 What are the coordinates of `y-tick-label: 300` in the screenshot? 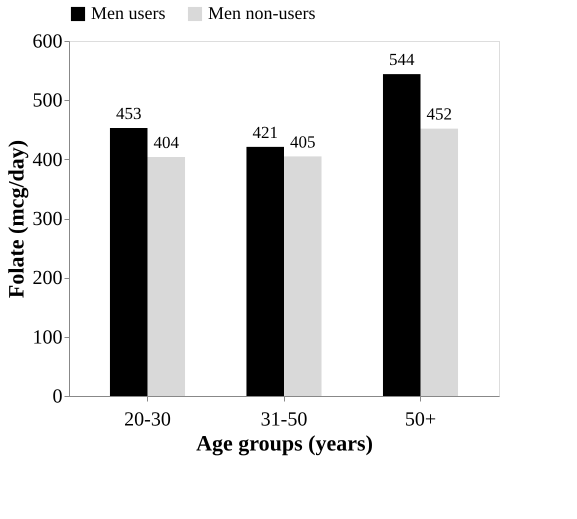 It's located at (47, 219).